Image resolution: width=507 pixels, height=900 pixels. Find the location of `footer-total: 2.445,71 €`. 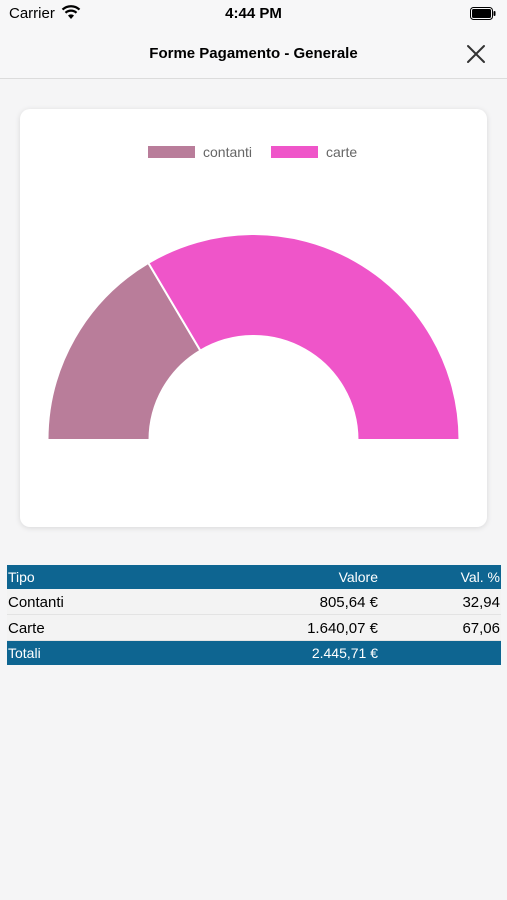

footer-total: 2.445,71 € is located at coordinates (344, 653).